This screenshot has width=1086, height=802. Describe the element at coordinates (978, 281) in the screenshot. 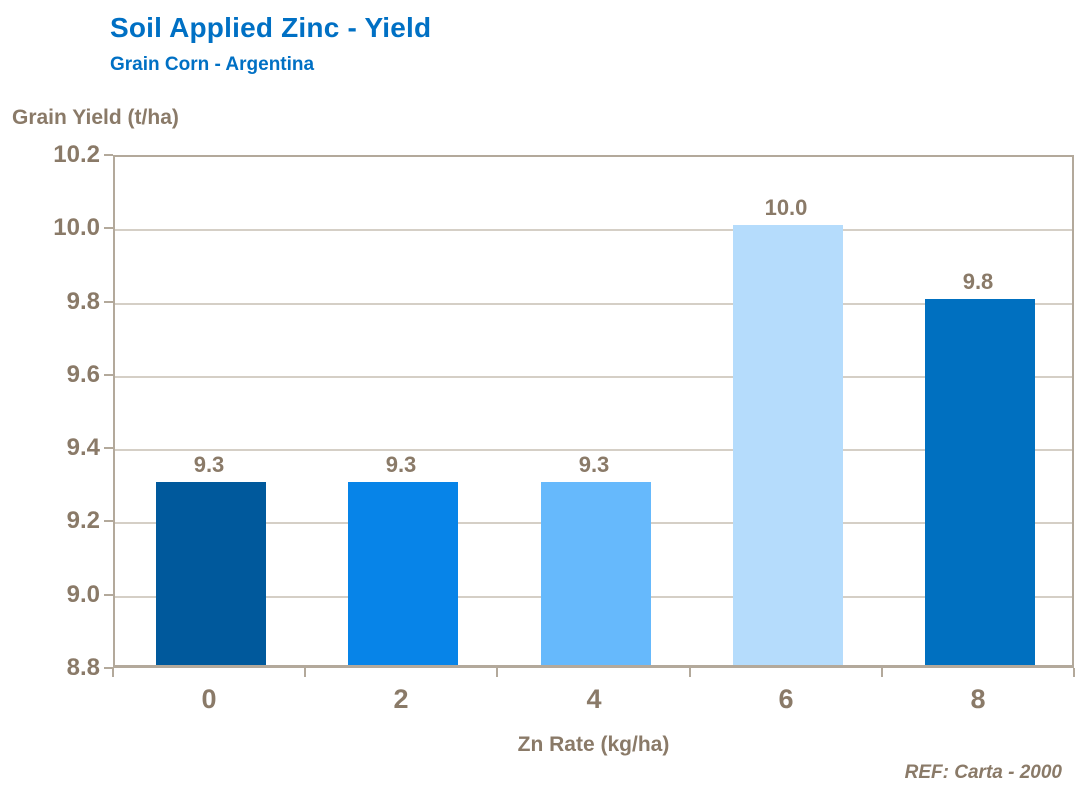

I see `bar-value-label: 9.8` at that location.